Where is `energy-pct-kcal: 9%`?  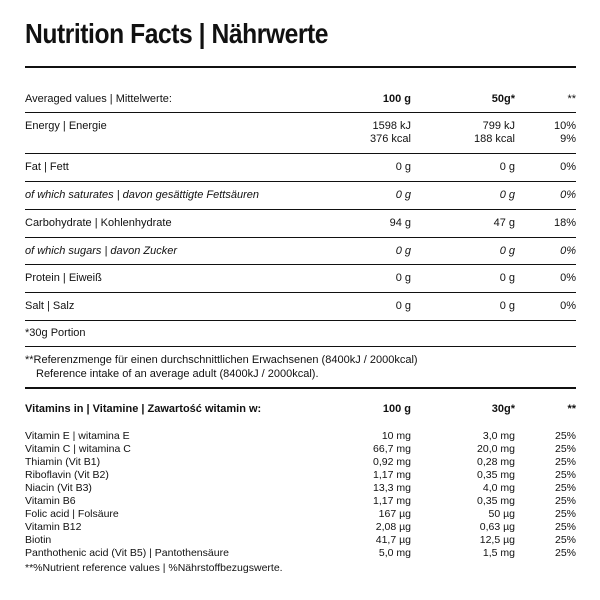 energy-pct-kcal: 9% is located at coordinates (568, 139).